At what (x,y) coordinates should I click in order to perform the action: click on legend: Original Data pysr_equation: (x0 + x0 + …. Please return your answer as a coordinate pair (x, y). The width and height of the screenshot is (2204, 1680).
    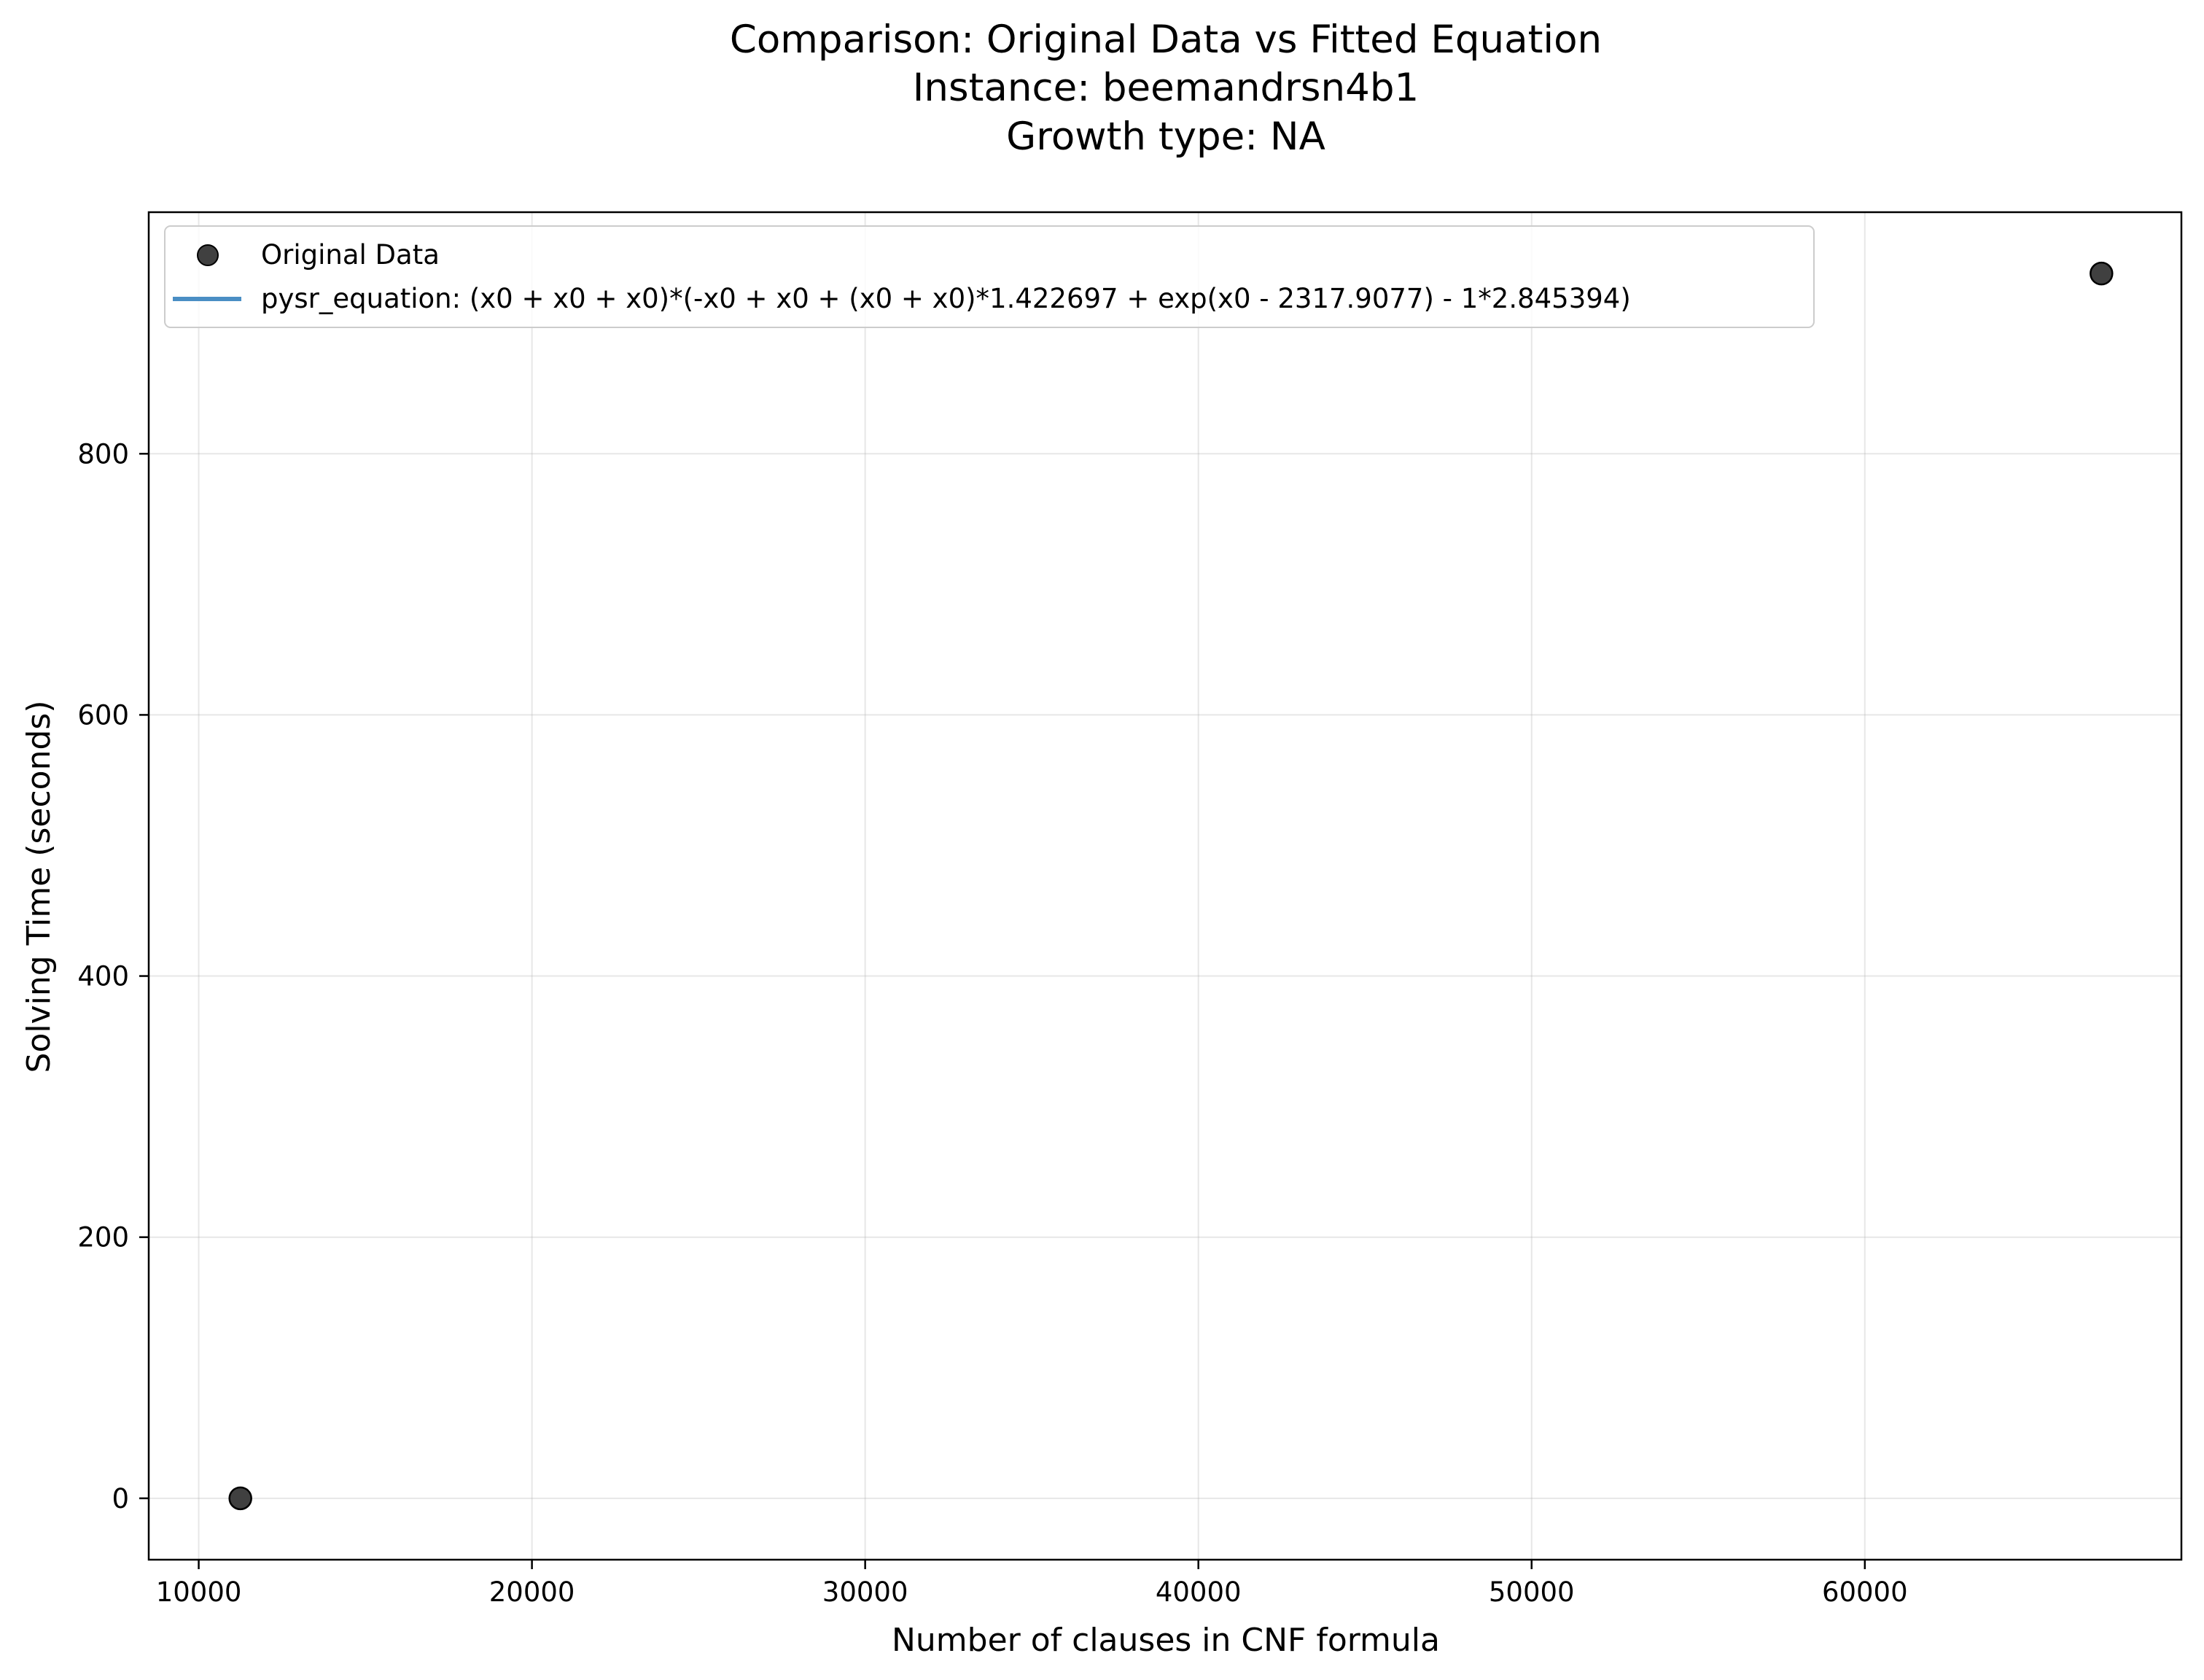
    Looking at the image, I should click on (989, 276).